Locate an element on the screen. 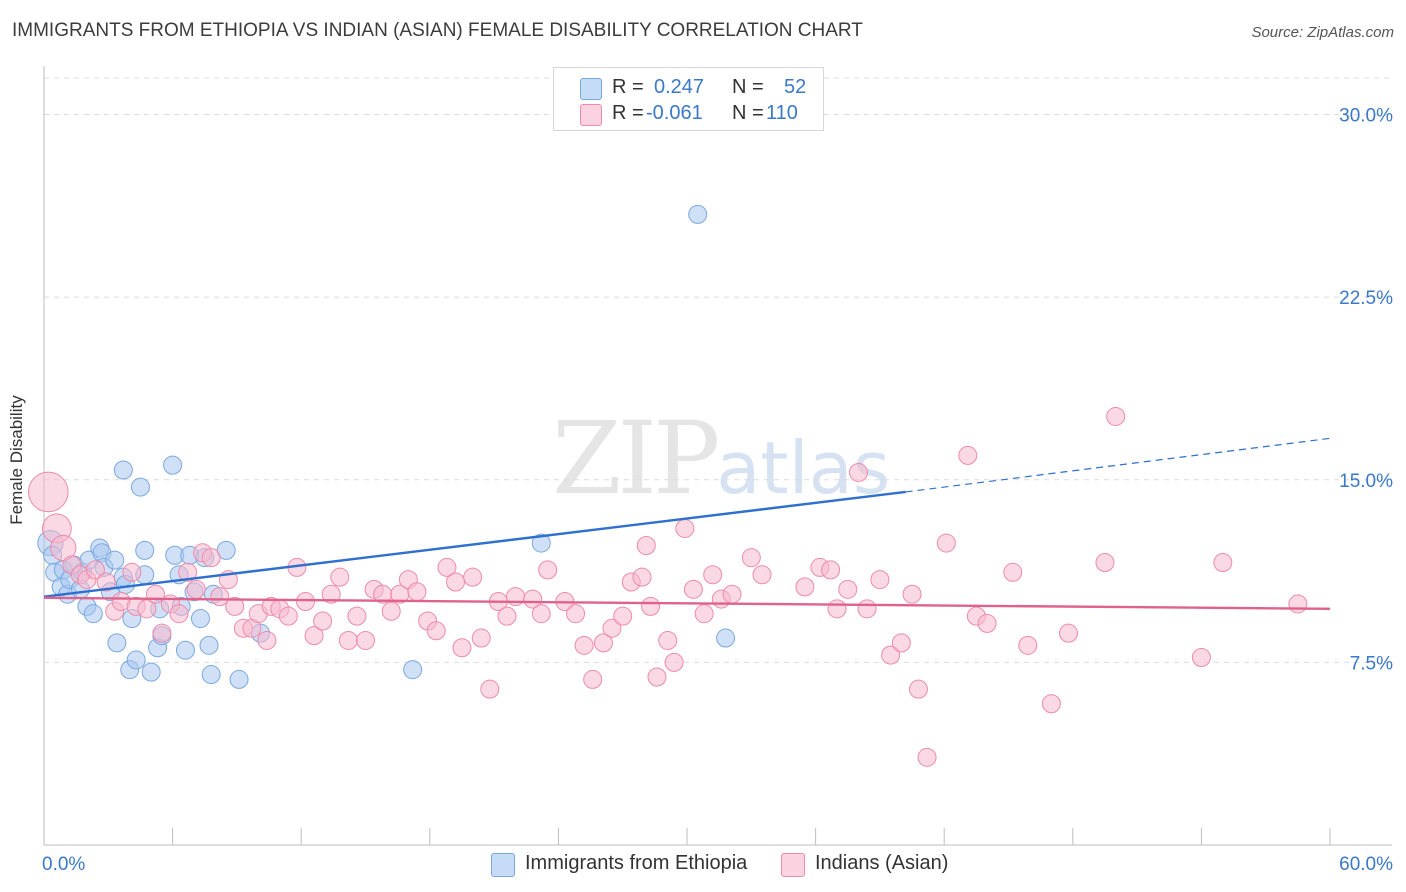 The image size is (1406, 892). legend-label: Immigrants from Ethiopia is located at coordinates (636, 863).